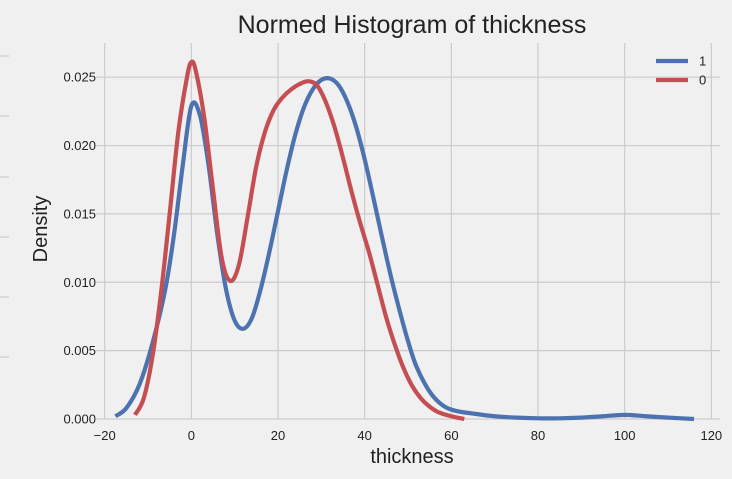  What do you see at coordinates (79, 350) in the screenshot?
I see `y-tick-label: 0.005` at bounding box center [79, 350].